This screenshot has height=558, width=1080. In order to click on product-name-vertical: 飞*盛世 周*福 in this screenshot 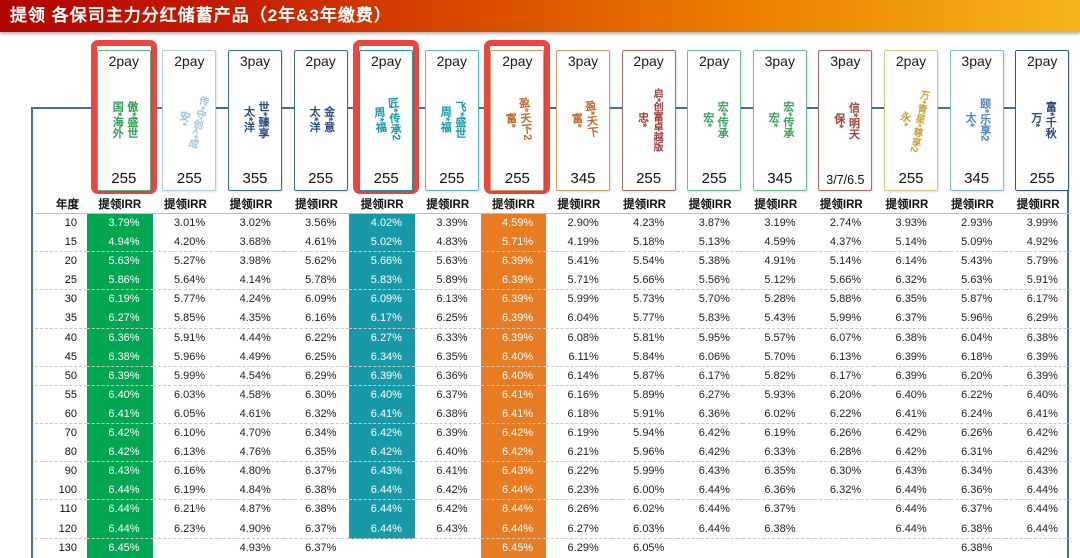, I will do `click(452, 119)`.